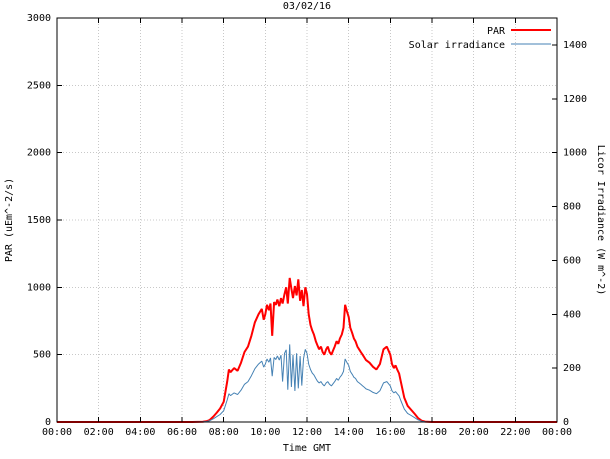 The image size is (610, 459). What do you see at coordinates (474, 432) in the screenshot?
I see `x-tick-label: 20:00` at bounding box center [474, 432].